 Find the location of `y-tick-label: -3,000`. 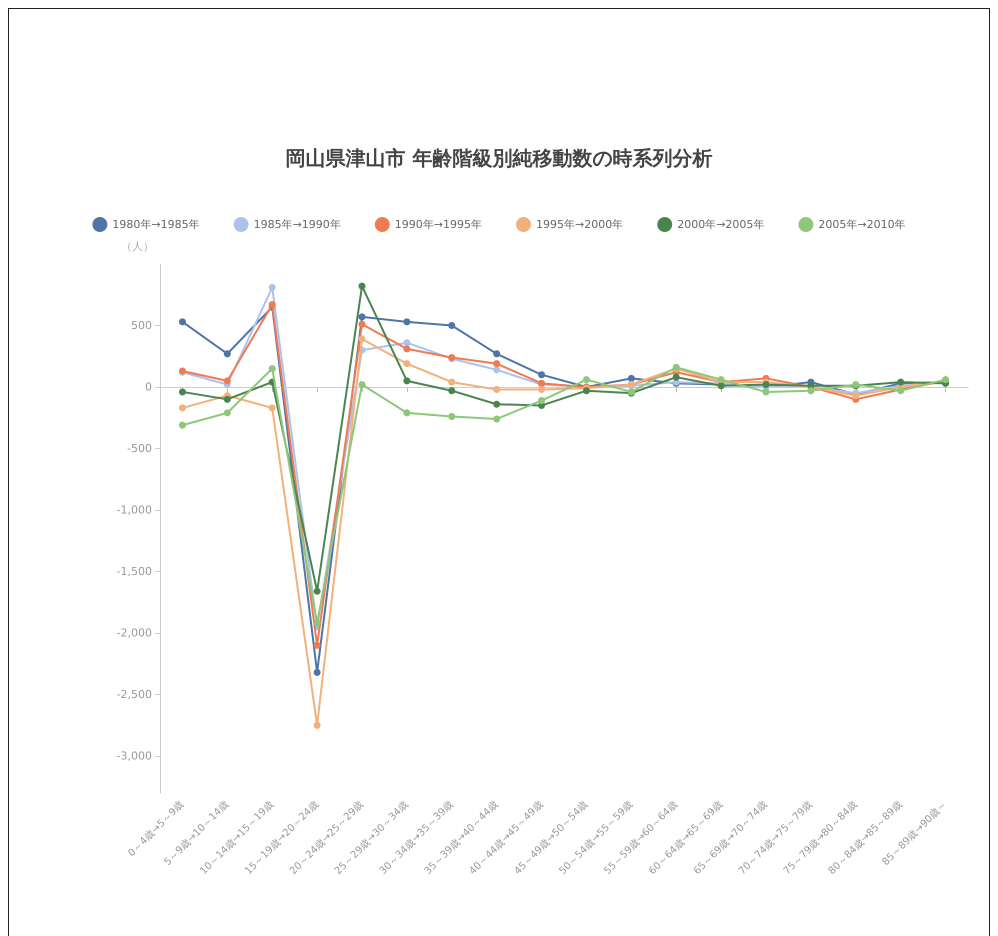

y-tick-label: -3,000 is located at coordinates (134, 756).